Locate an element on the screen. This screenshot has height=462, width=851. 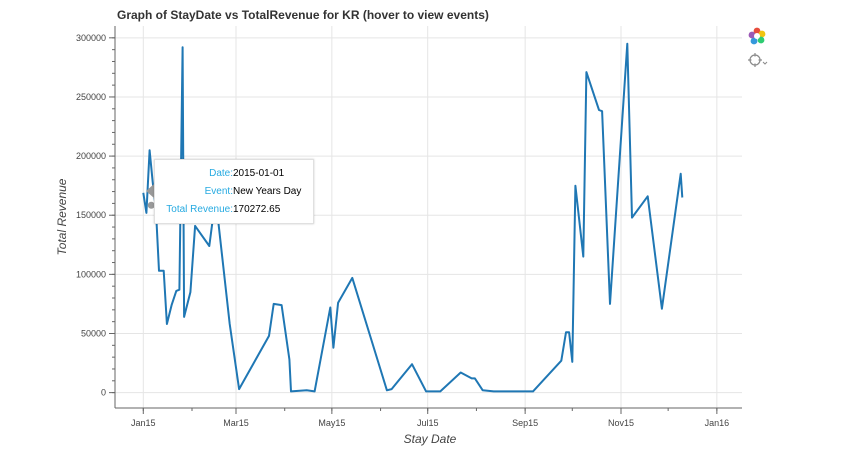
y-tick-label: 200000 is located at coordinates (91, 156).